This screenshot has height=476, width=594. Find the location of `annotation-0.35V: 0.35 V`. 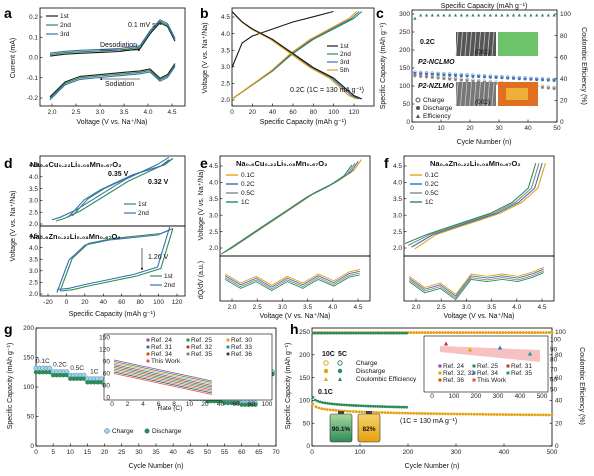

annotation-0.35V: 0.35 V is located at coordinates (118, 174).